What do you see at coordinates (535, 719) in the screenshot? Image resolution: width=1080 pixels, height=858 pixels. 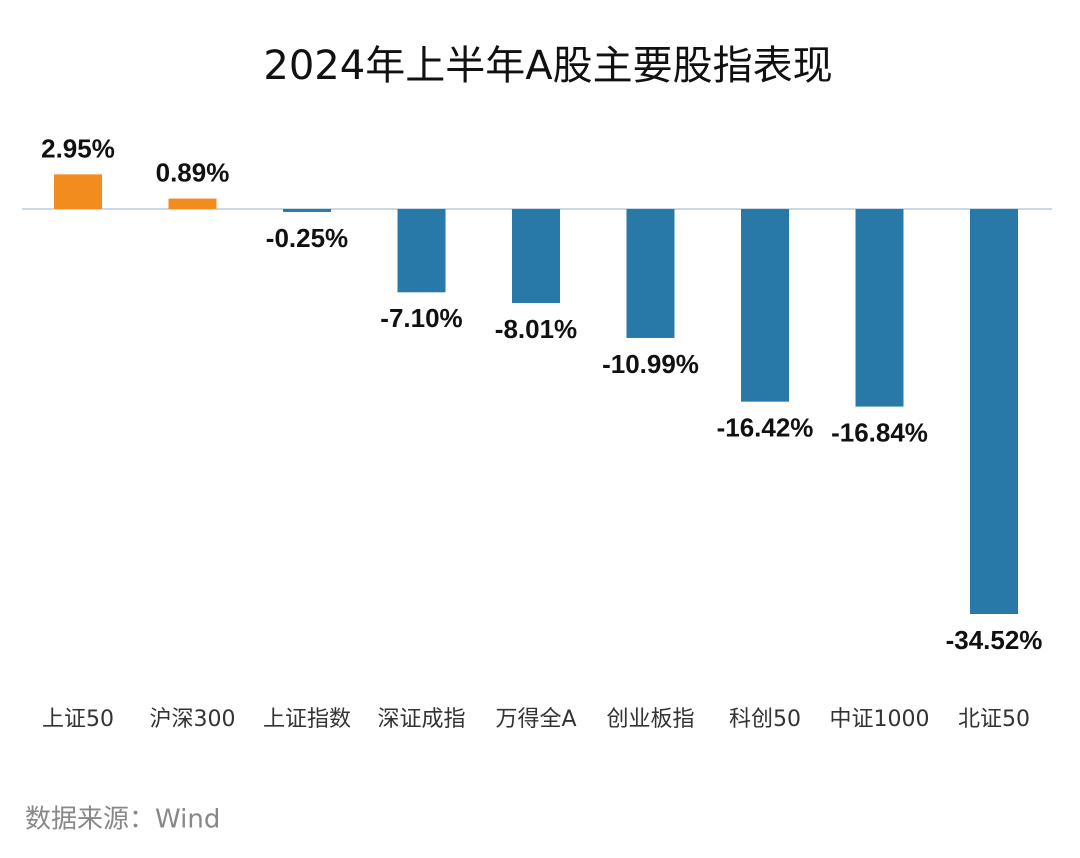 I see `x-tick-label: 万得全A` at bounding box center [535, 719].